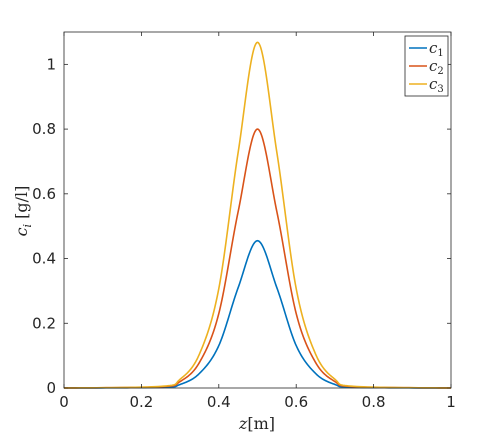 This screenshot has width=498, height=442. What do you see at coordinates (436, 85) in the screenshot?
I see `legend-label-c3: c3` at bounding box center [436, 85].